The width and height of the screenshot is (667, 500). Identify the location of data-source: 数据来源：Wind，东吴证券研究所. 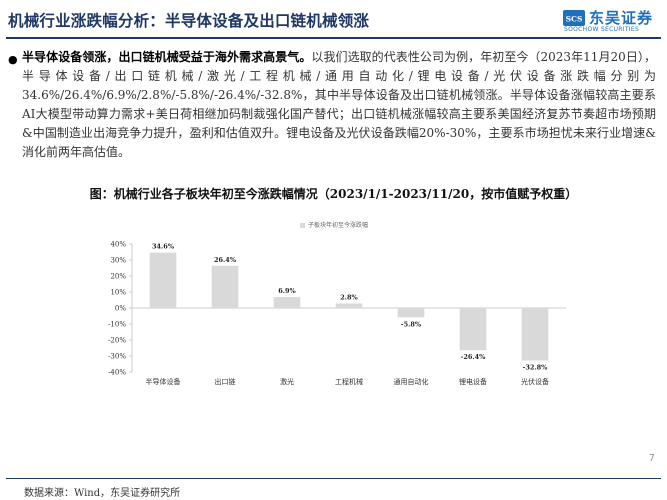
(102, 493).